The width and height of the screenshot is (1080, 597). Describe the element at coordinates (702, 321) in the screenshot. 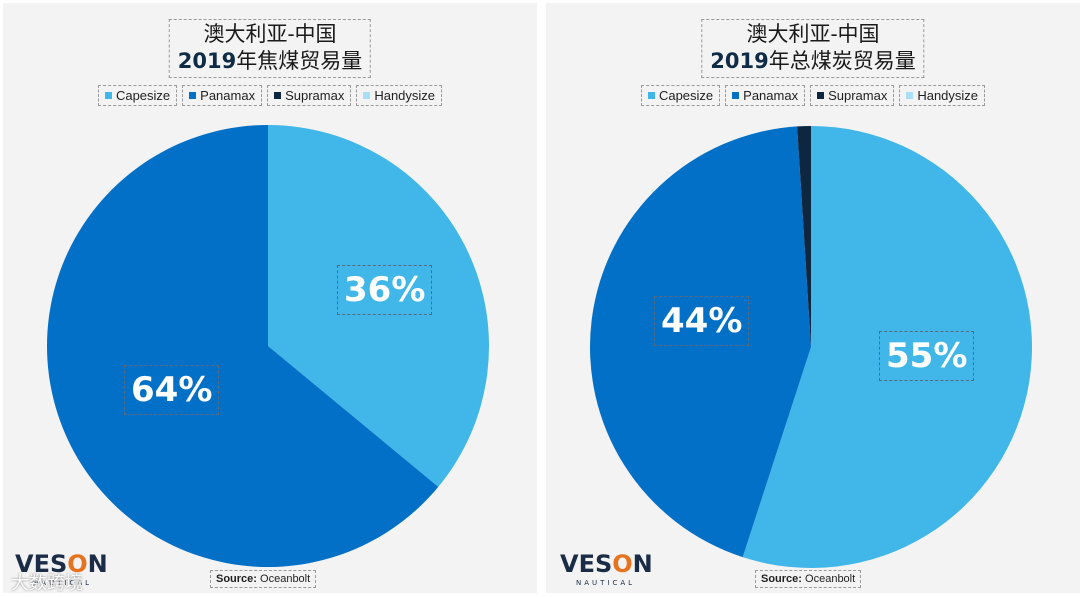

I see `data-label-panamax: 44%` at that location.